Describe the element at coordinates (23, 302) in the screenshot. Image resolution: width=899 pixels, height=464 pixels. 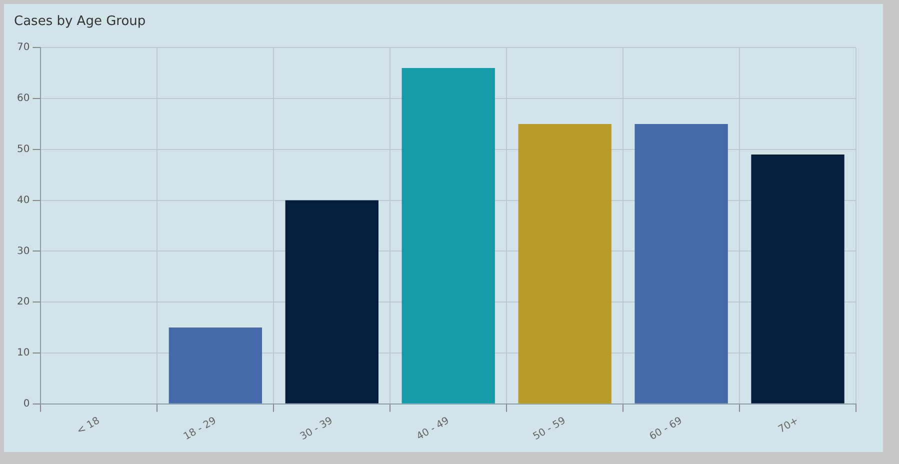
I see `y-tick-label: 20` at that location.